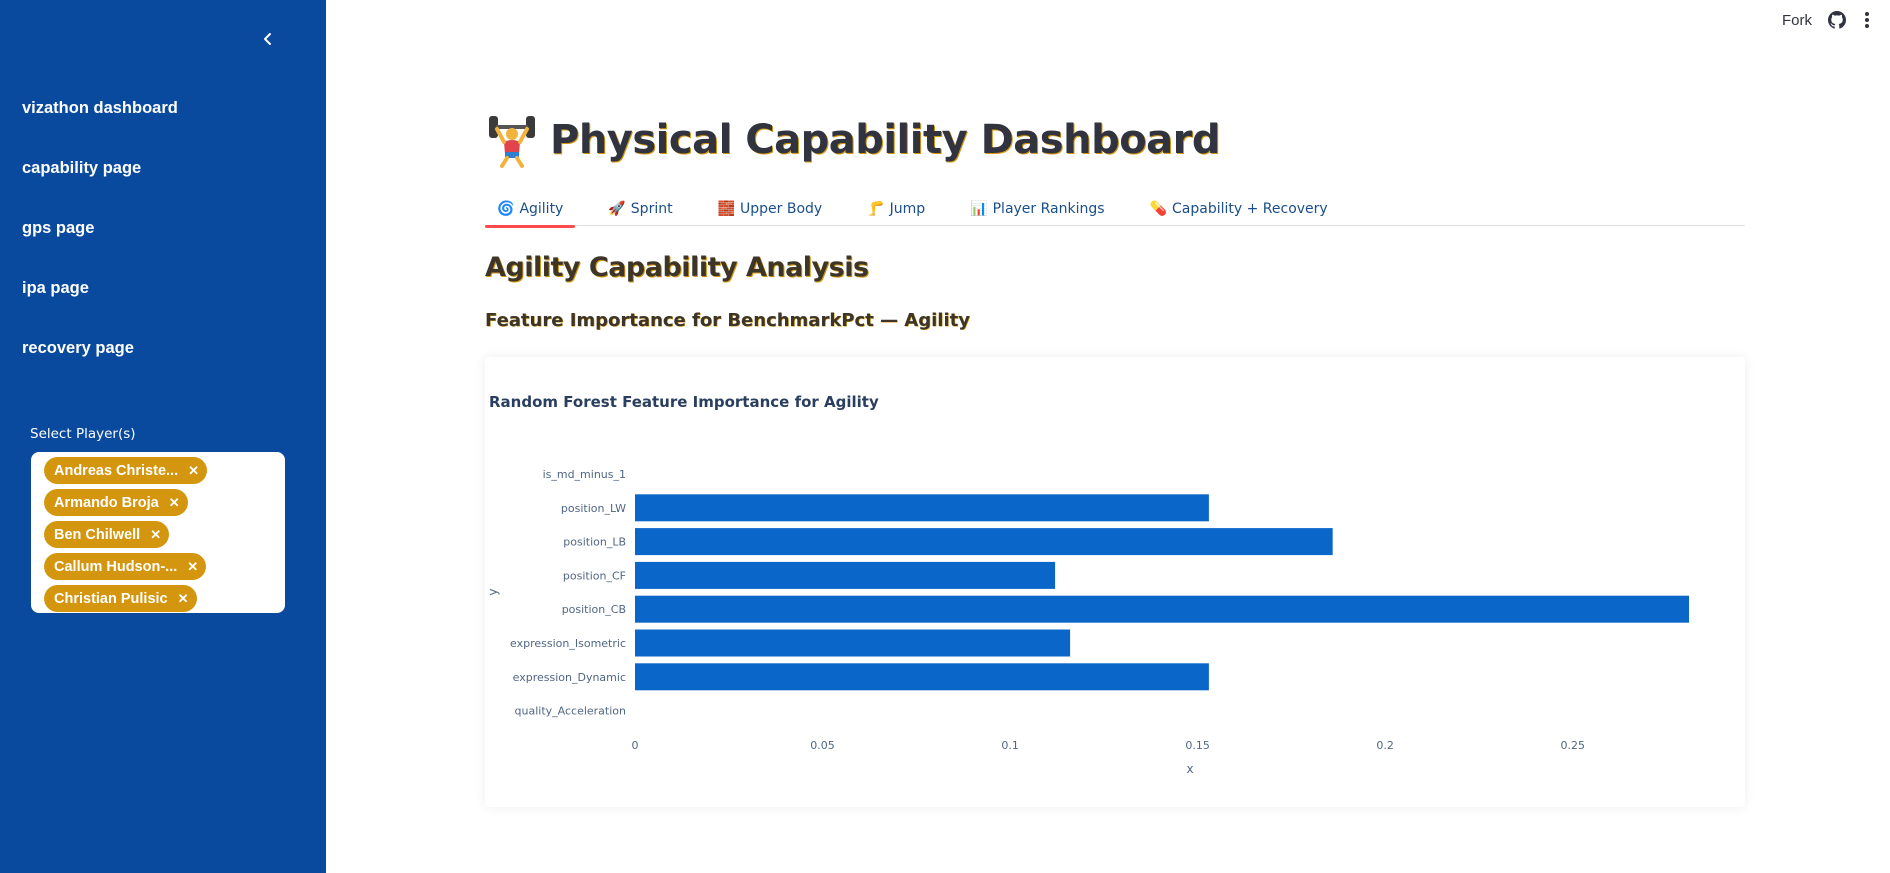 The image size is (1890, 873). I want to click on tab-label: Upper Body, so click(781, 209).